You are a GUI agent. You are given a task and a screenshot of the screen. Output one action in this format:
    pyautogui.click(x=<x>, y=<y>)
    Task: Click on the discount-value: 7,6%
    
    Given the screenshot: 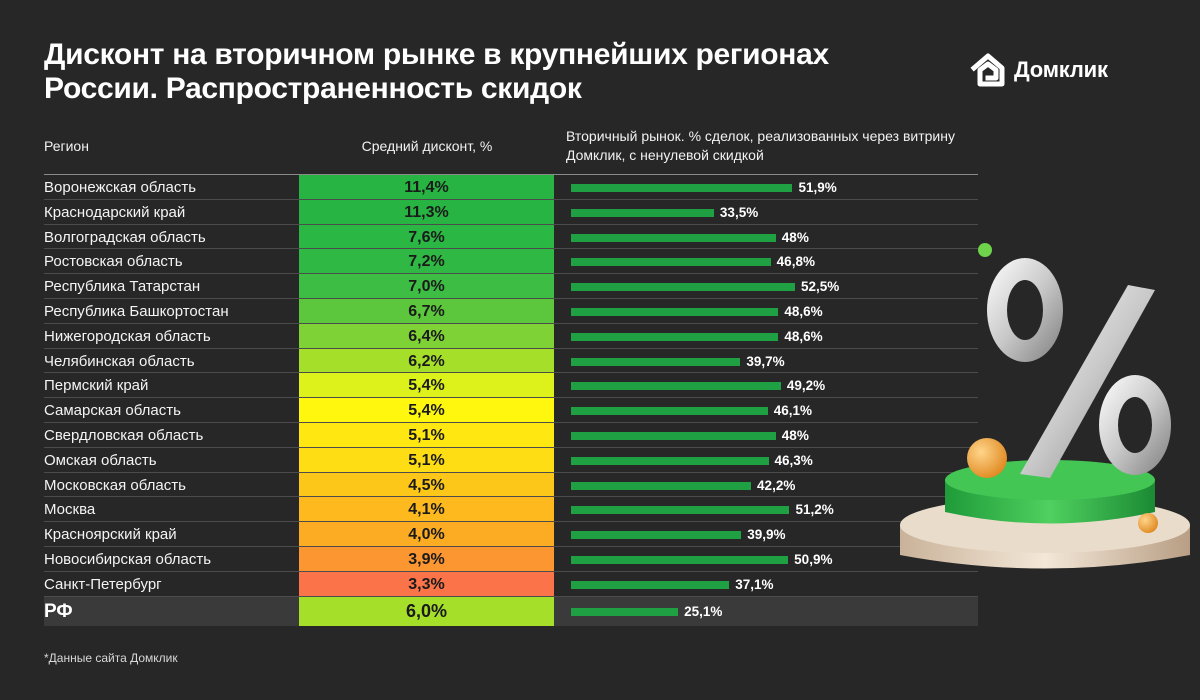 What is the action you would take?
    pyautogui.click(x=426, y=237)
    